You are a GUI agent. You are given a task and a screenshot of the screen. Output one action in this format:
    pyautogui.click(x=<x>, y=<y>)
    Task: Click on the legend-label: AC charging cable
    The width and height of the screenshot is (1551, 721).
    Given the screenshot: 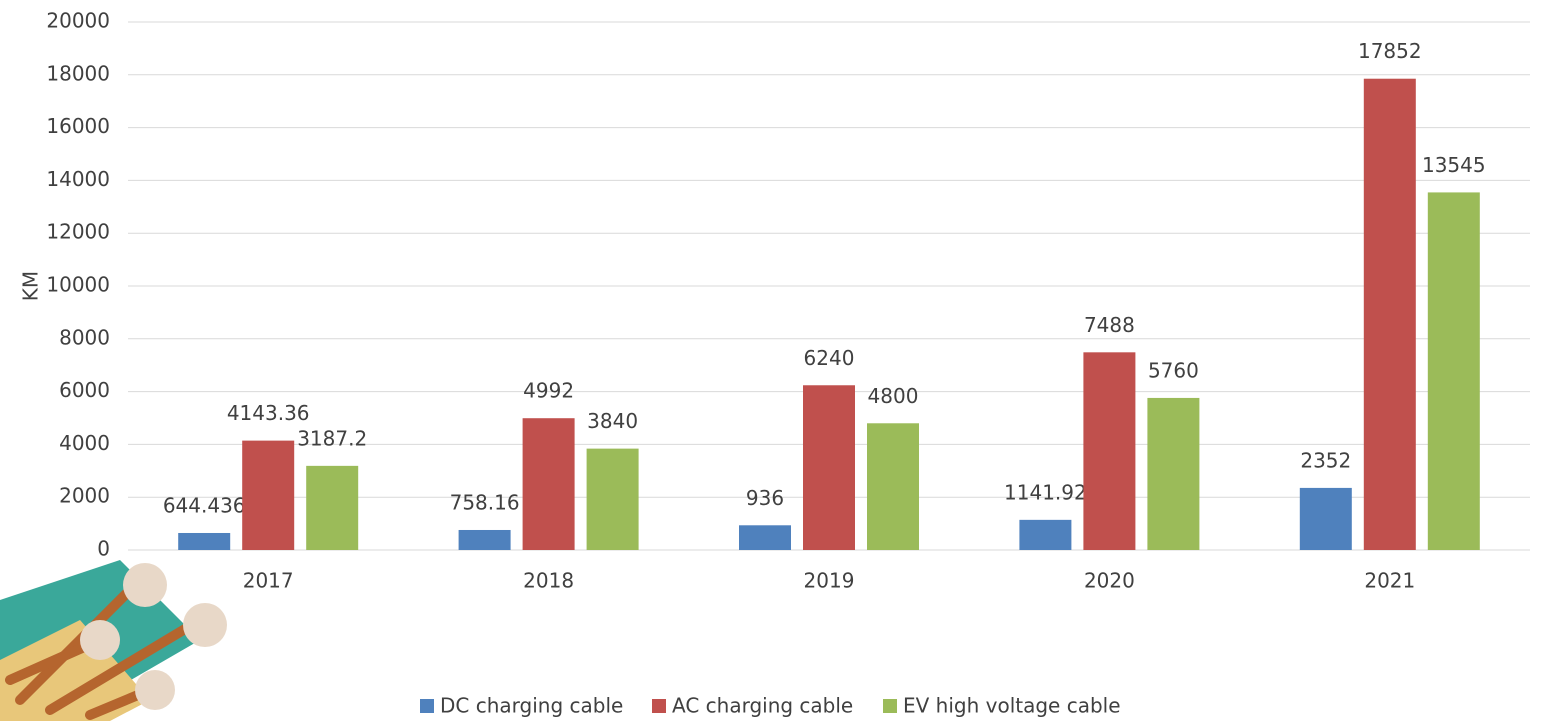 What is the action you would take?
    pyautogui.click(x=762, y=706)
    